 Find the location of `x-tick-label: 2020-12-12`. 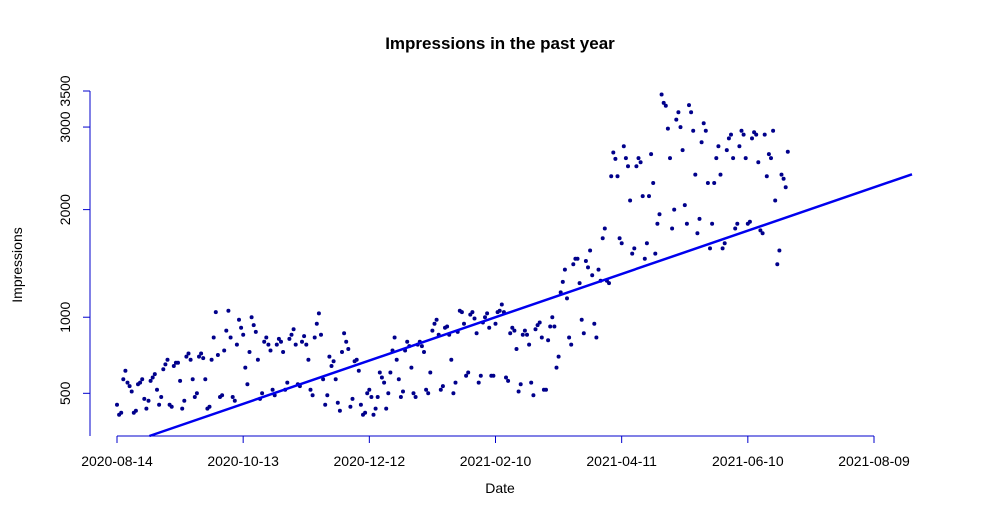

x-tick-label: 2020-12-12 is located at coordinates (370, 461).